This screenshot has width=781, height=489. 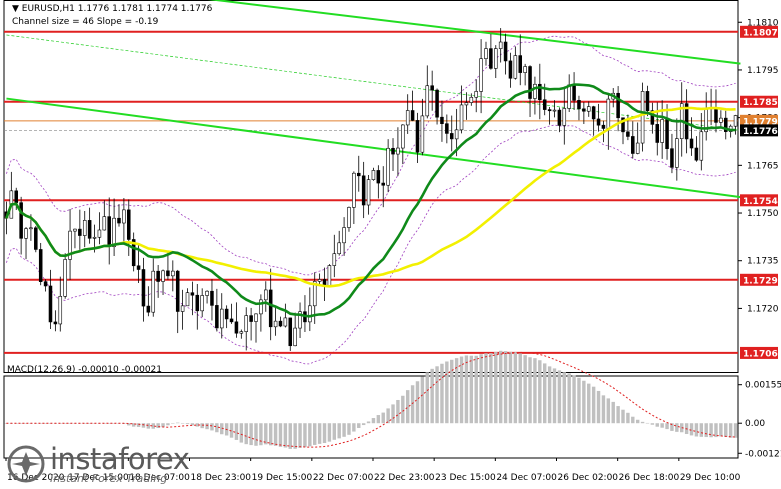 I want to click on level-tag-label: 1.1785, so click(x=760, y=103).